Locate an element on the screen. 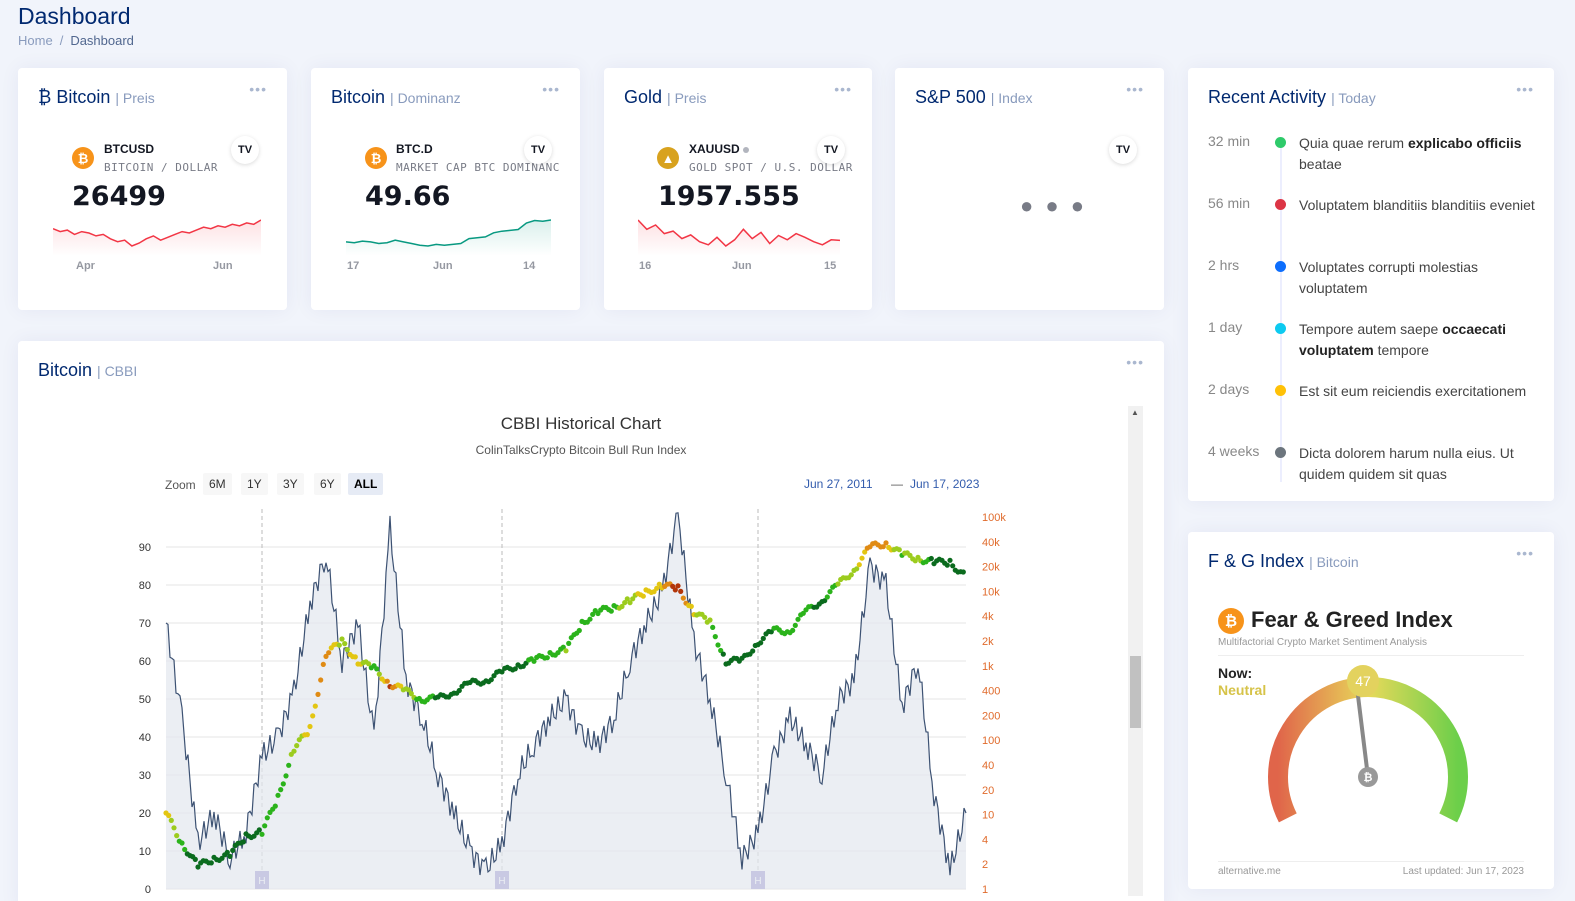 The height and width of the screenshot is (901, 1575). fg-gauge: ₿ 47 is located at coordinates (1368, 744).